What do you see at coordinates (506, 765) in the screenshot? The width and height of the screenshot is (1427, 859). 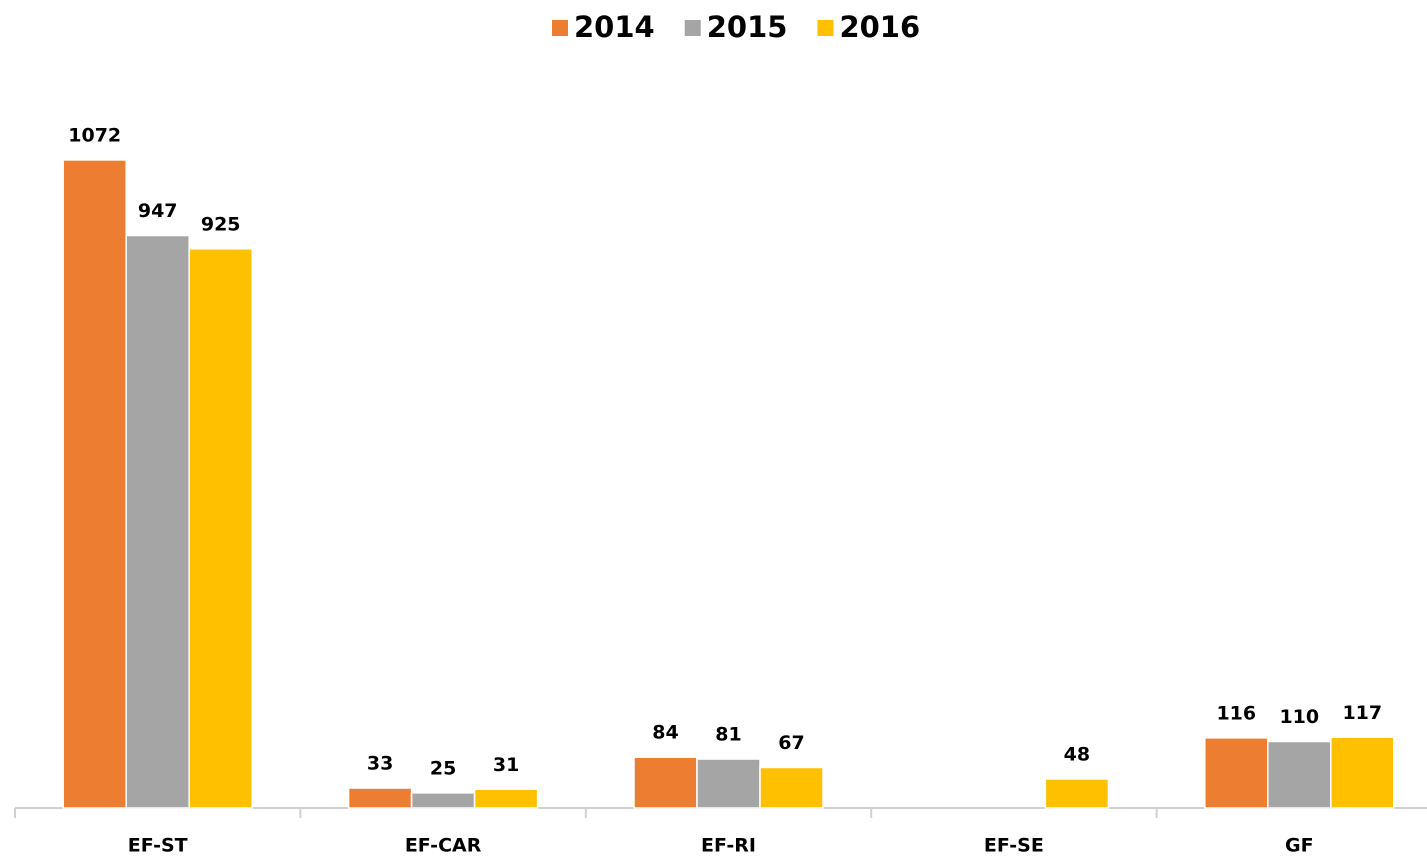 I see `data-label: 31` at bounding box center [506, 765].